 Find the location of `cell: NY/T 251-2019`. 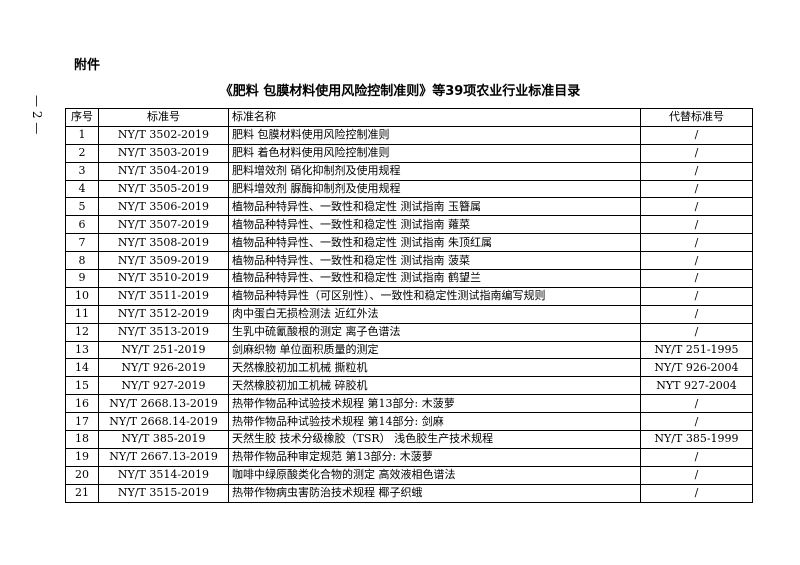

cell: NY/T 251-2019 is located at coordinates (163, 350).